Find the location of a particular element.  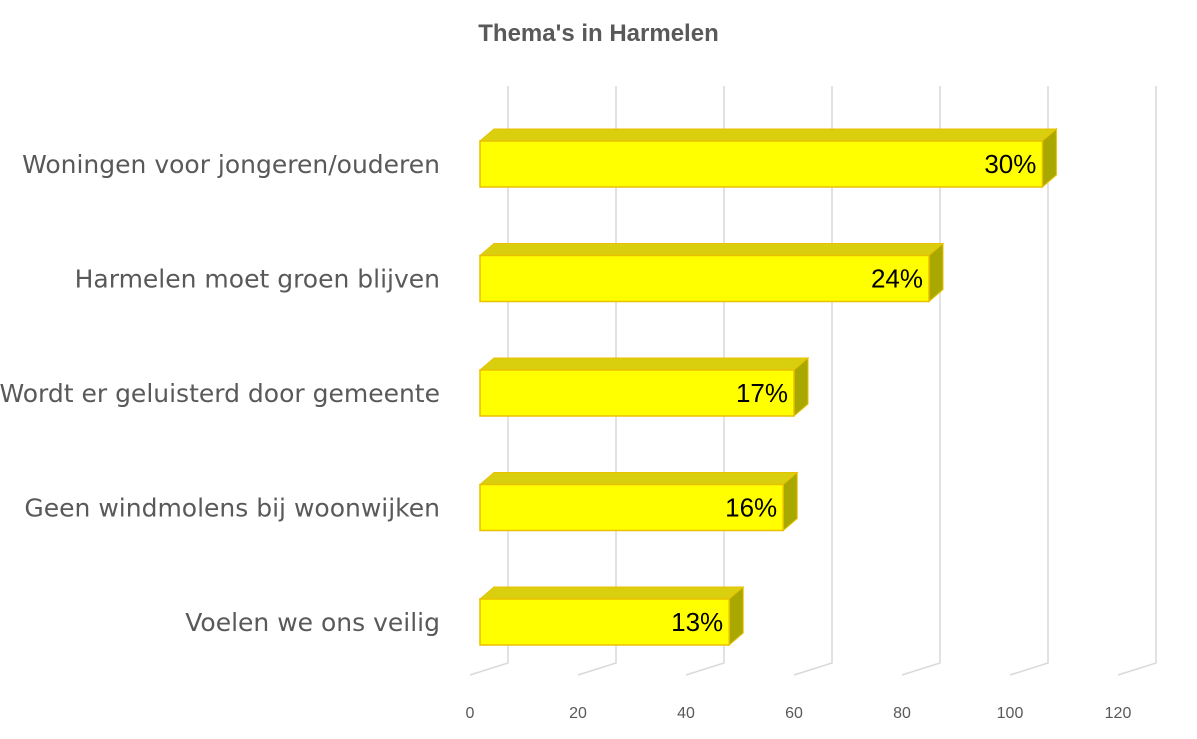

data-label: 16% is located at coordinates (751, 508).